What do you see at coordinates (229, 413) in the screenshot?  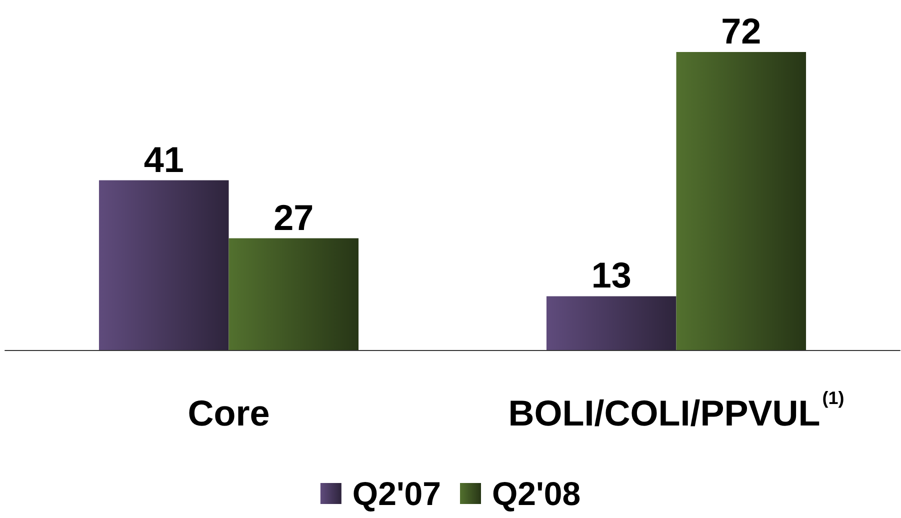 I see `x-tick-label: Core` at bounding box center [229, 413].